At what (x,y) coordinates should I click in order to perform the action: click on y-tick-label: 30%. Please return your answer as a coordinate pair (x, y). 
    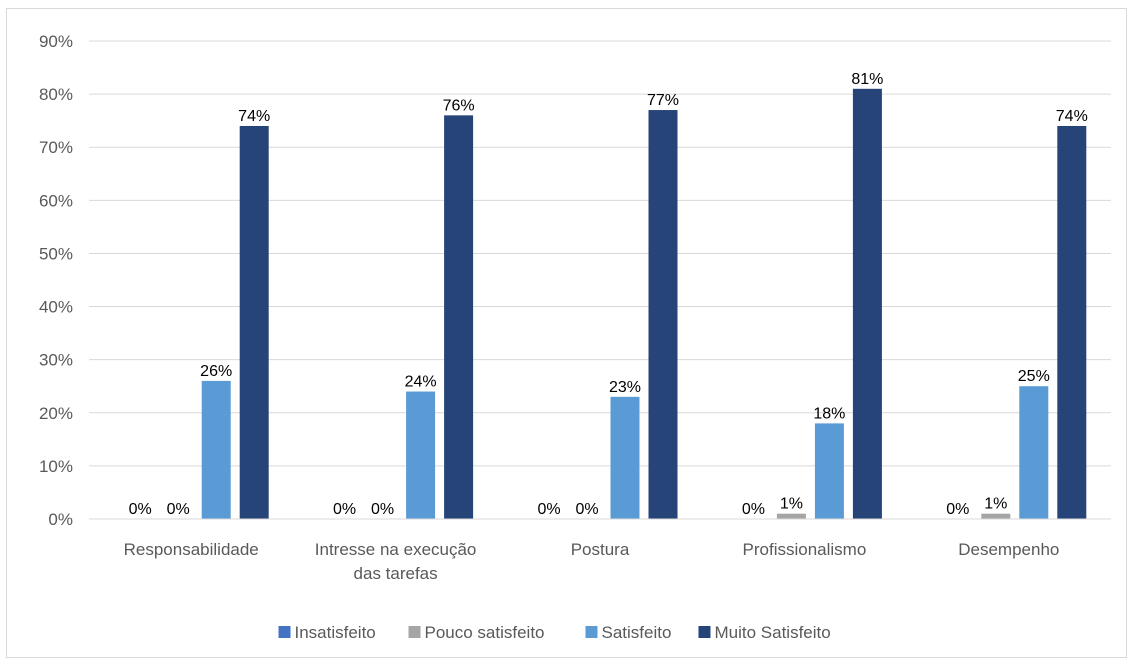
    Looking at the image, I should click on (56, 360).